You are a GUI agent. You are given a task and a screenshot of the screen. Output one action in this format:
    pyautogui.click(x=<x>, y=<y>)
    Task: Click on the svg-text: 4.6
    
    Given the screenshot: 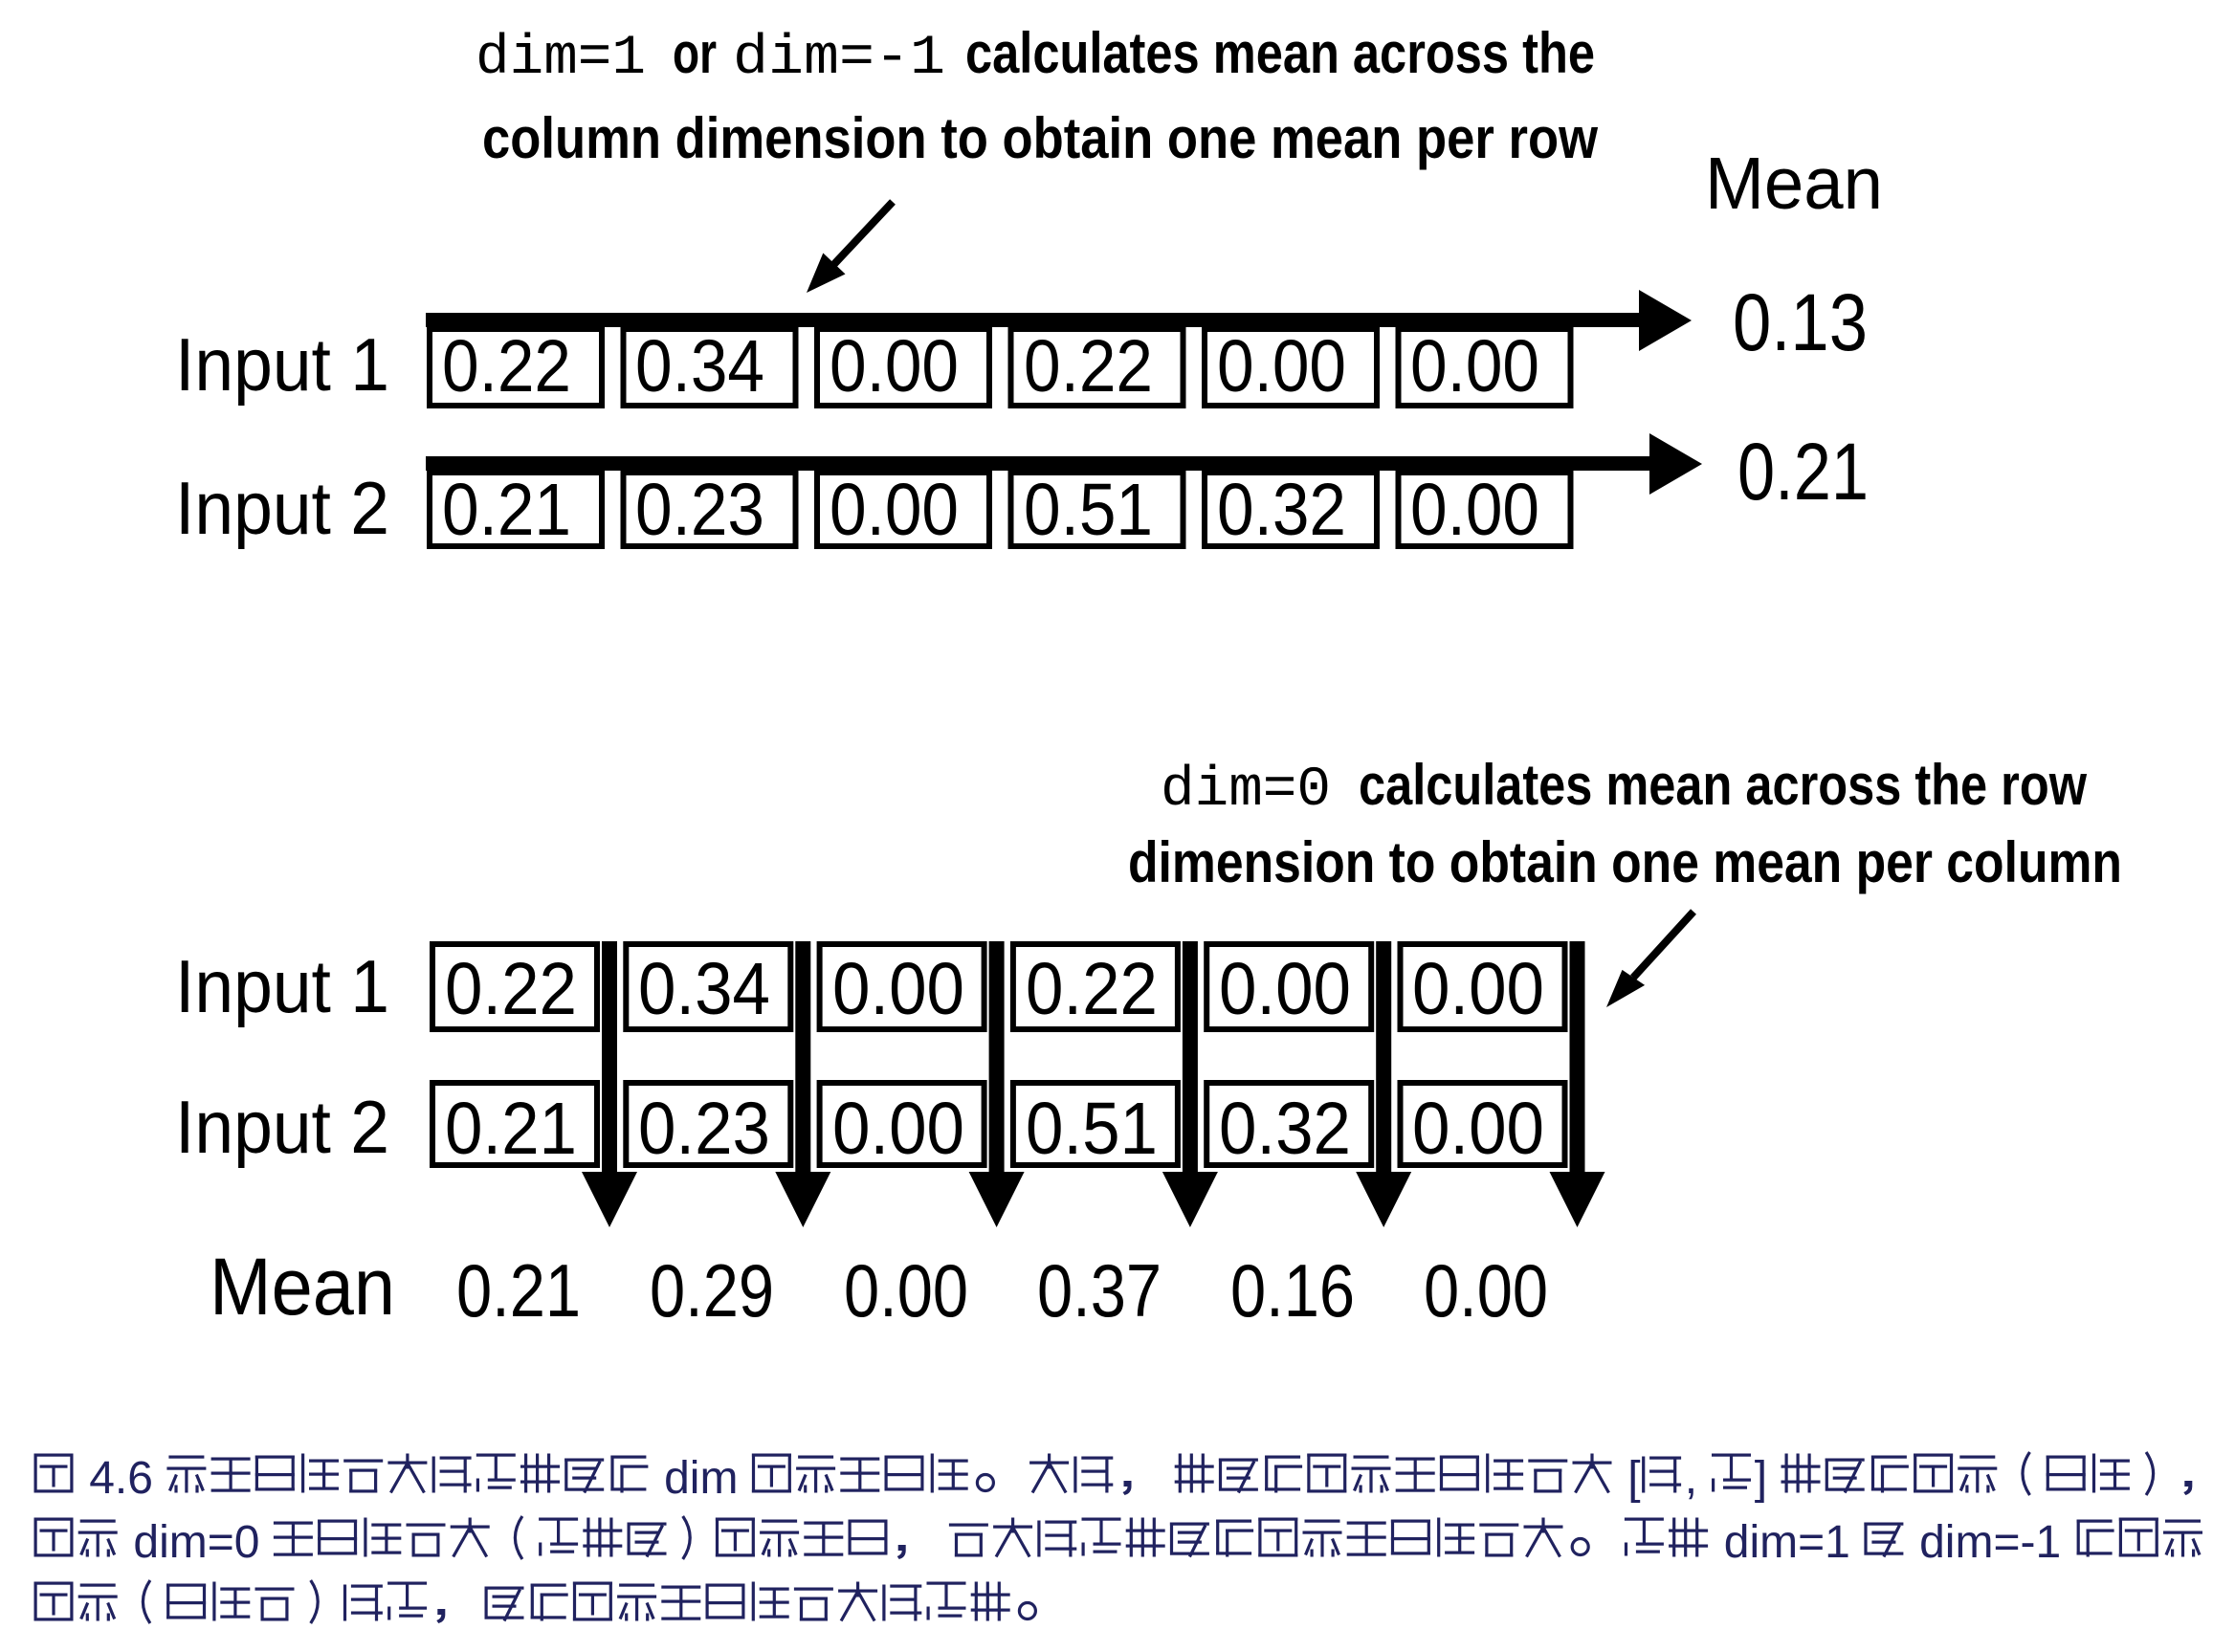 What is the action you would take?
    pyautogui.click(x=121, y=1478)
    